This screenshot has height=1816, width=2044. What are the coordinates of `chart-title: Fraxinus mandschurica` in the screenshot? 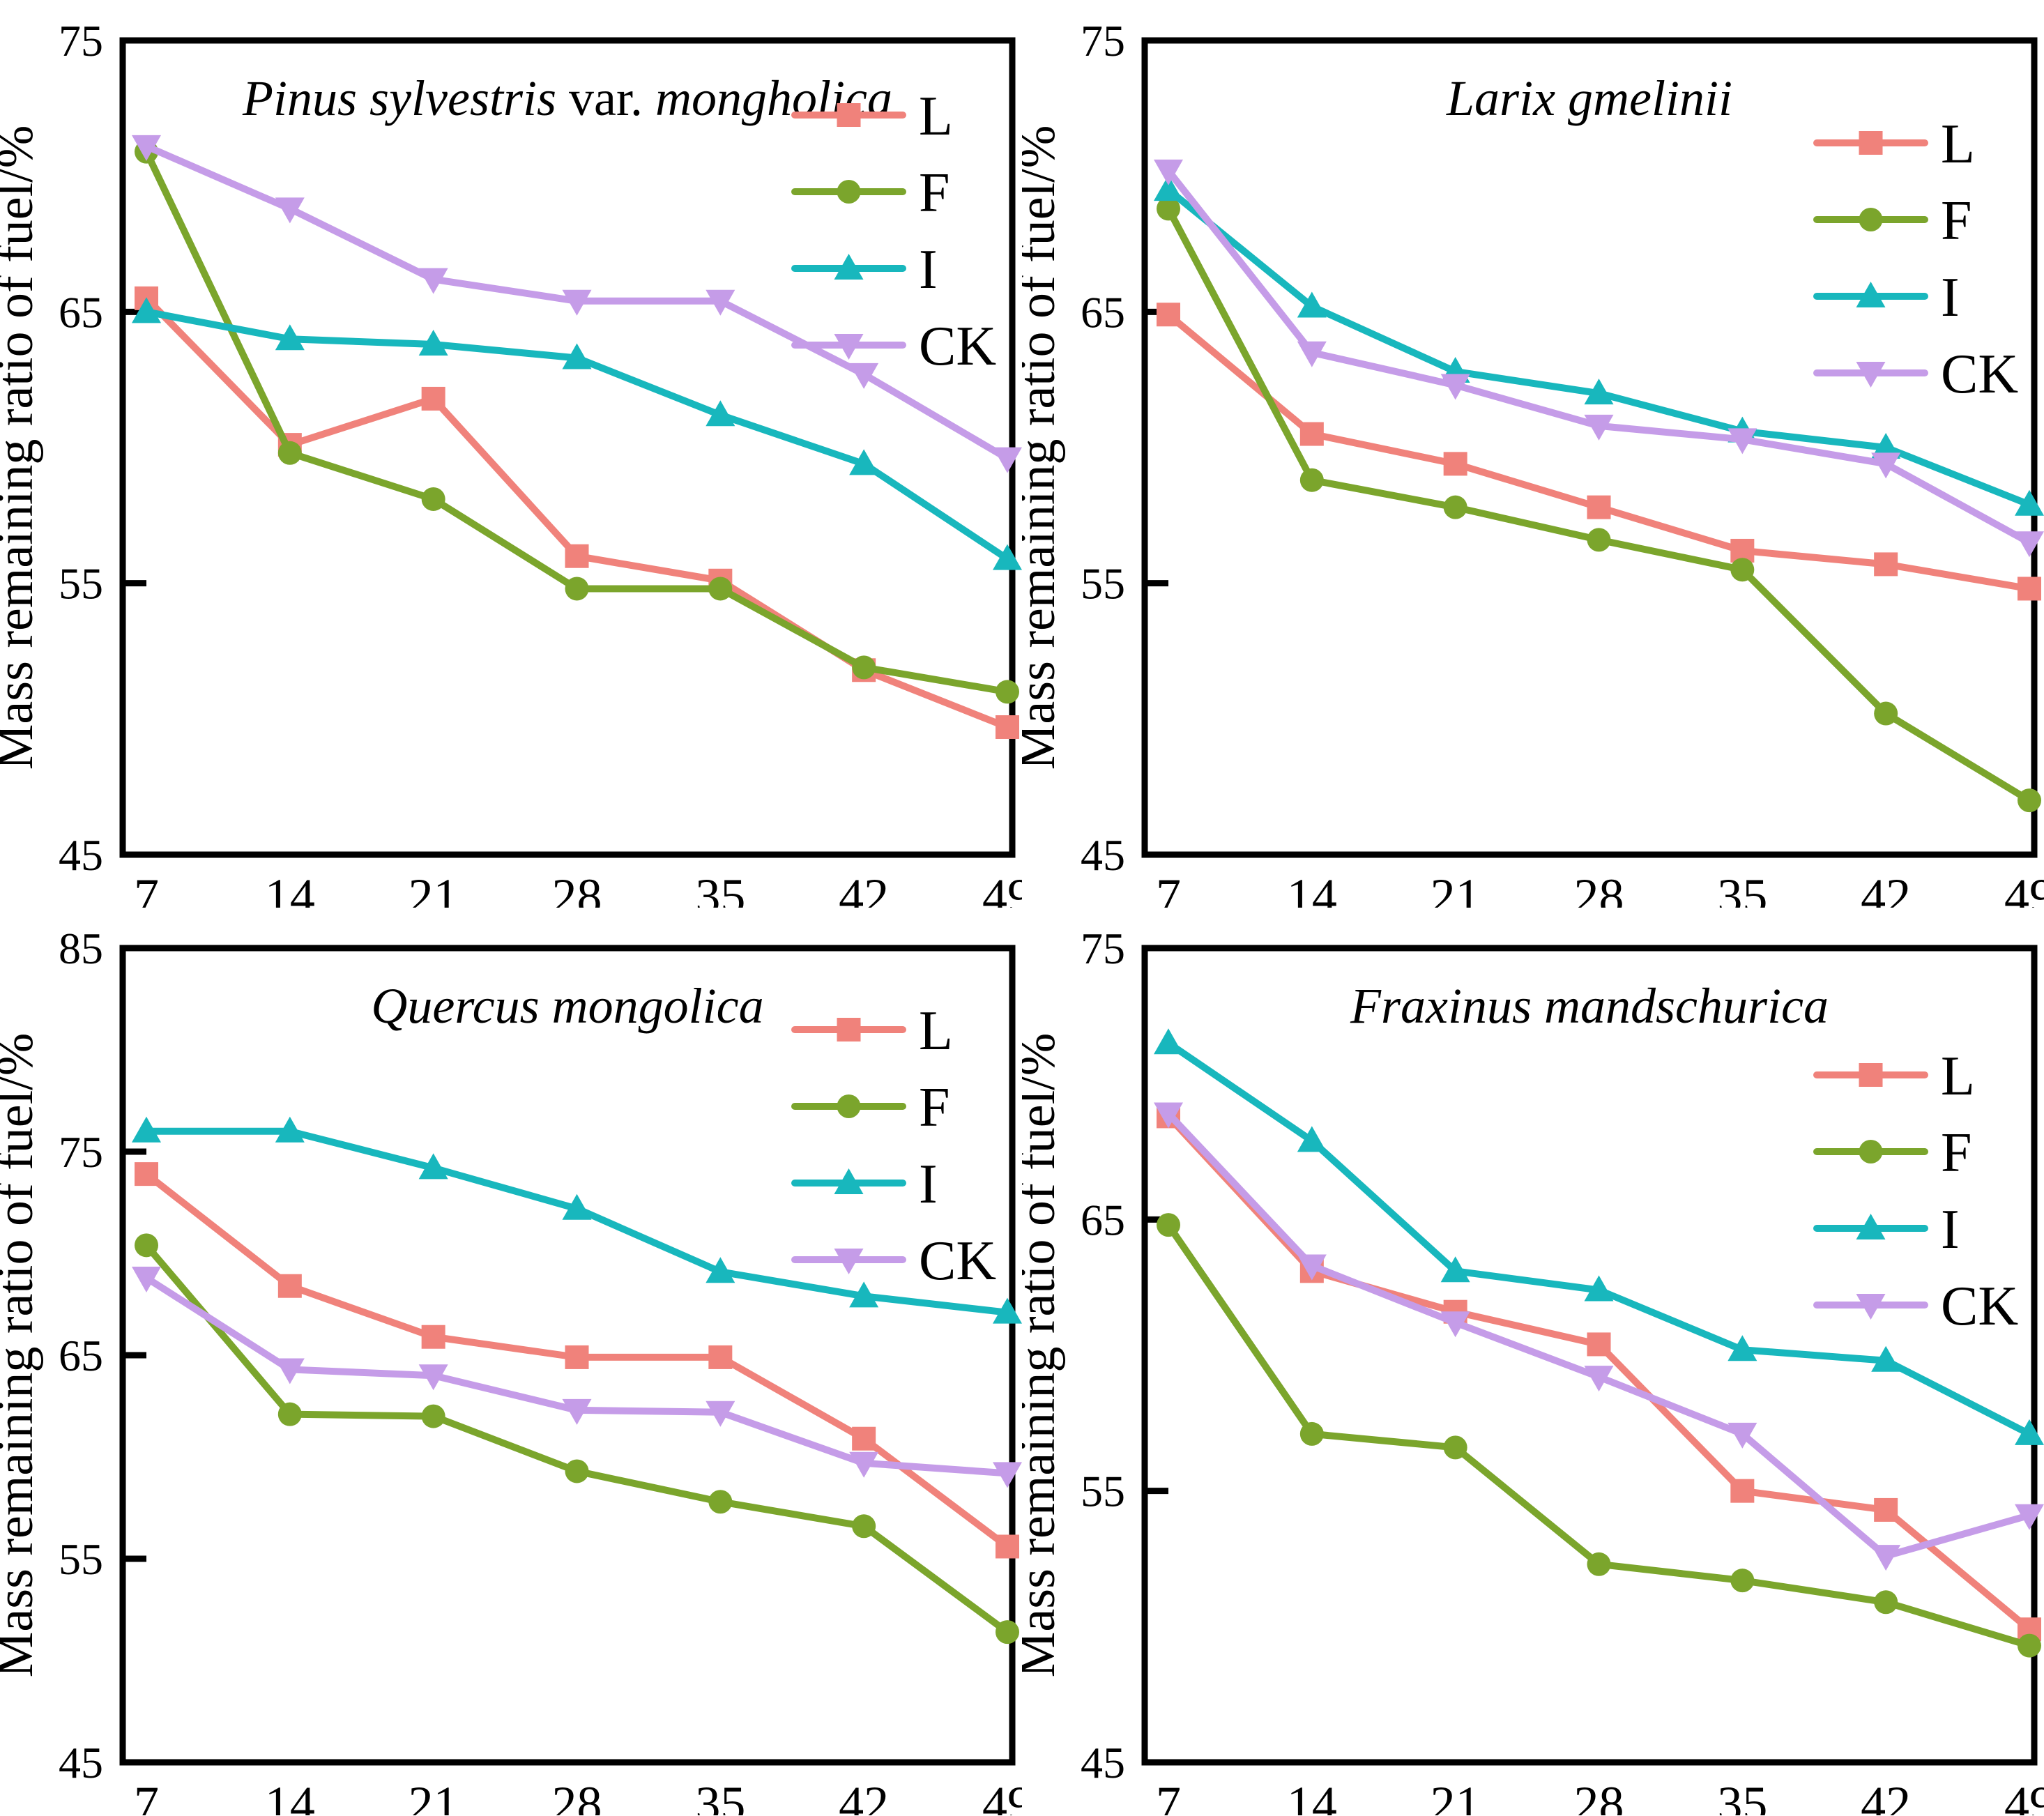 It's located at (1589, 1006).